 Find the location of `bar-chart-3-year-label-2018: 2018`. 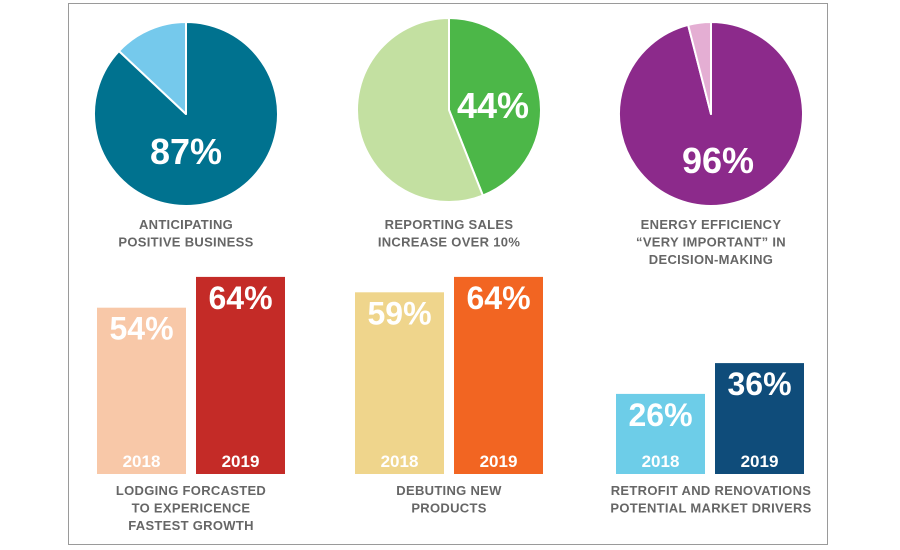

bar-chart-3-year-label-2018: 2018 is located at coordinates (661, 461).